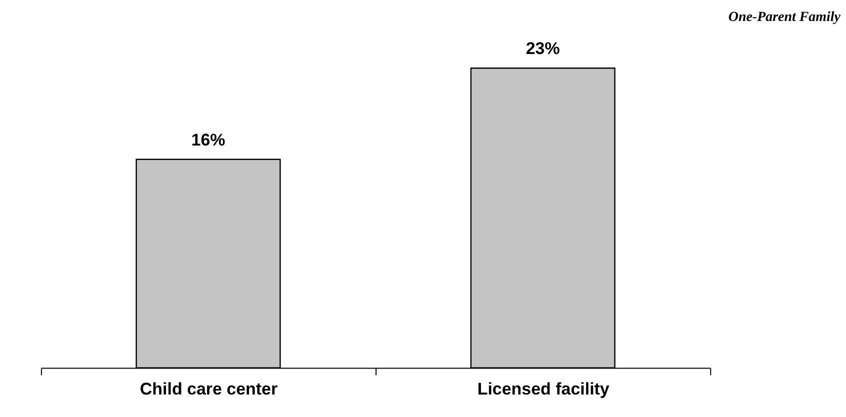 The height and width of the screenshot is (417, 846). What do you see at coordinates (543, 48) in the screenshot?
I see `data-label: 23%` at bounding box center [543, 48].